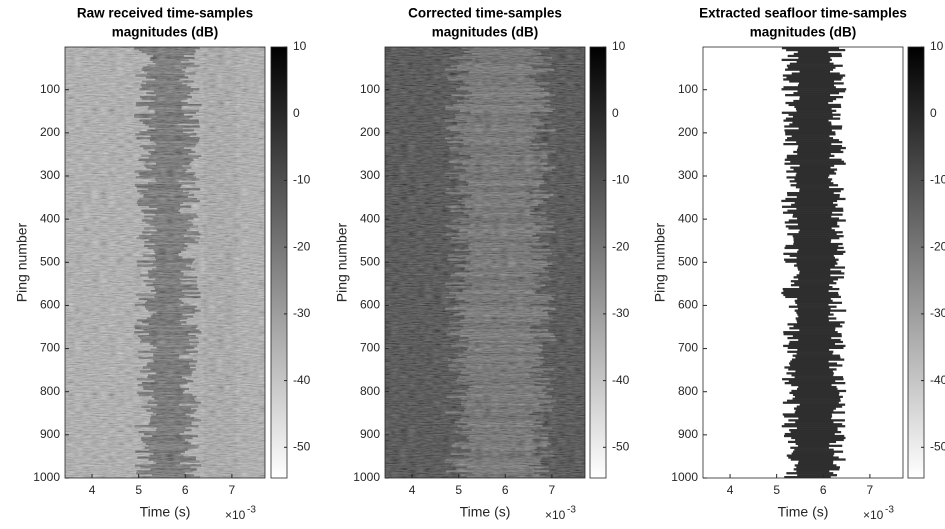  Describe the element at coordinates (730, 490) in the screenshot. I see `x-tick-label: 4` at that location.